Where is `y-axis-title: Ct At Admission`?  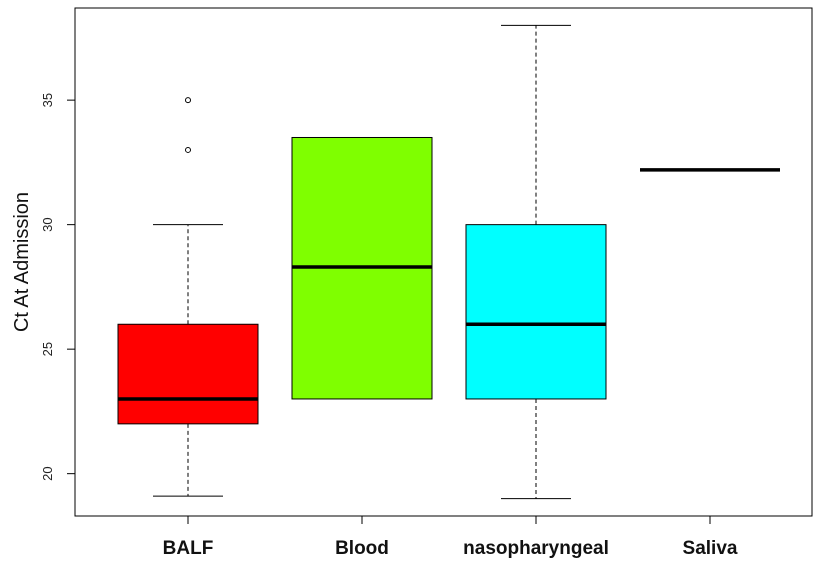 y-axis-title: Ct At Admission is located at coordinates (22, 262).